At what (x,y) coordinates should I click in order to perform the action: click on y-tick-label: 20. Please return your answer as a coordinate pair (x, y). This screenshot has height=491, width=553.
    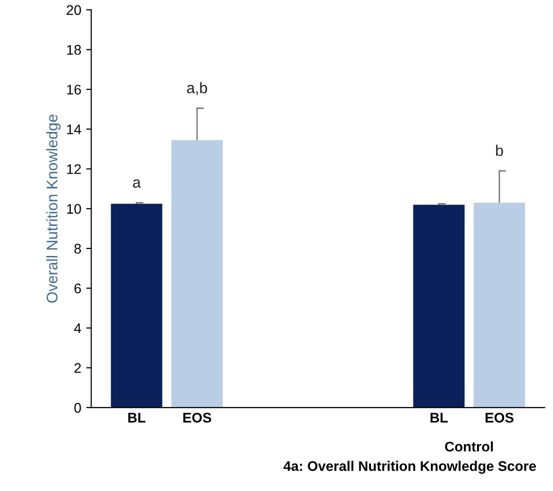
    Looking at the image, I should click on (73, 10).